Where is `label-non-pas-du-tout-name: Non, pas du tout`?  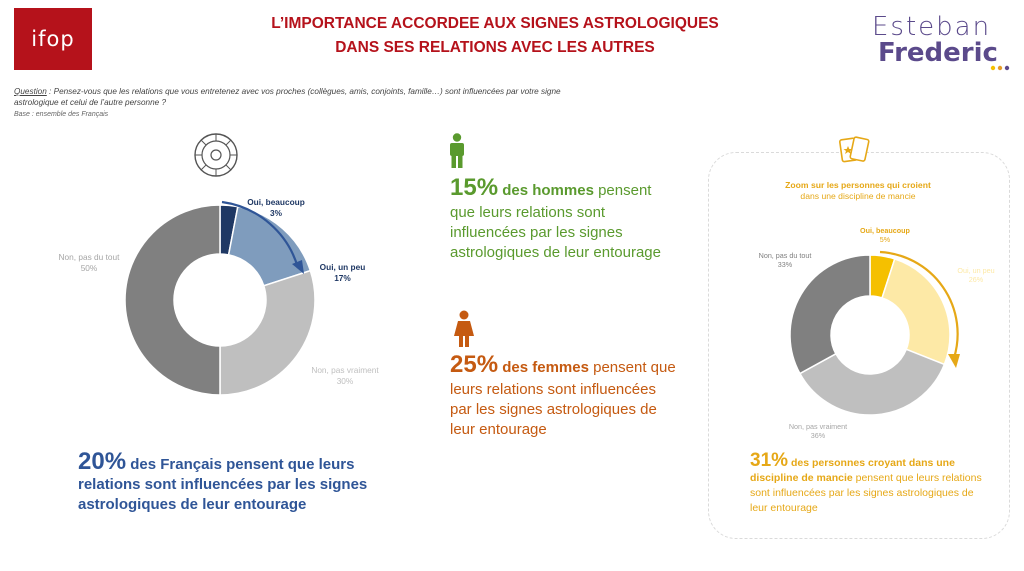
label-non-pas-du-tout-name: Non, pas du tout is located at coordinates (89, 257).